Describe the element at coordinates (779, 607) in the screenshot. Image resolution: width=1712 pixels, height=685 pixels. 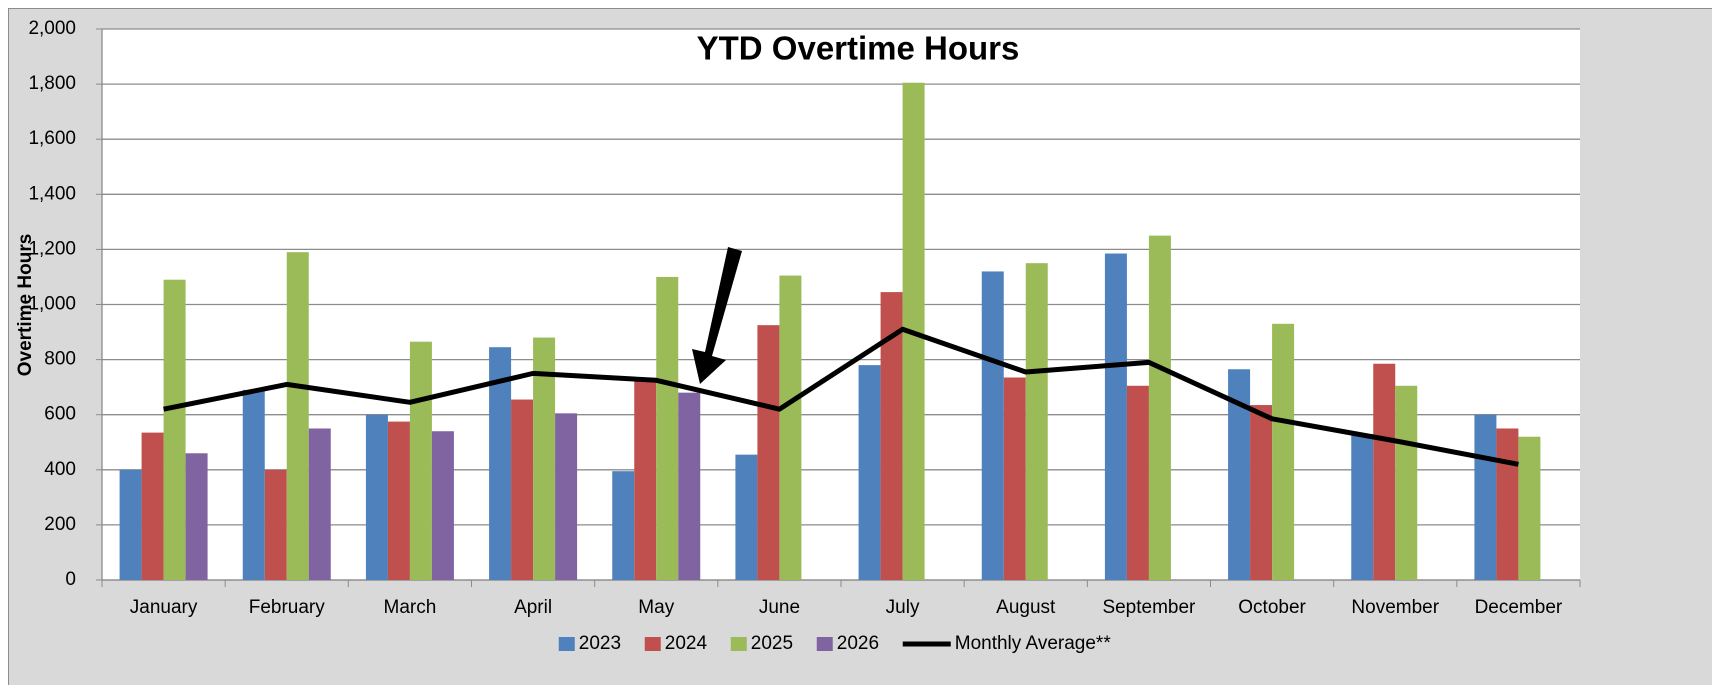
I see `x-tick-label: June` at that location.